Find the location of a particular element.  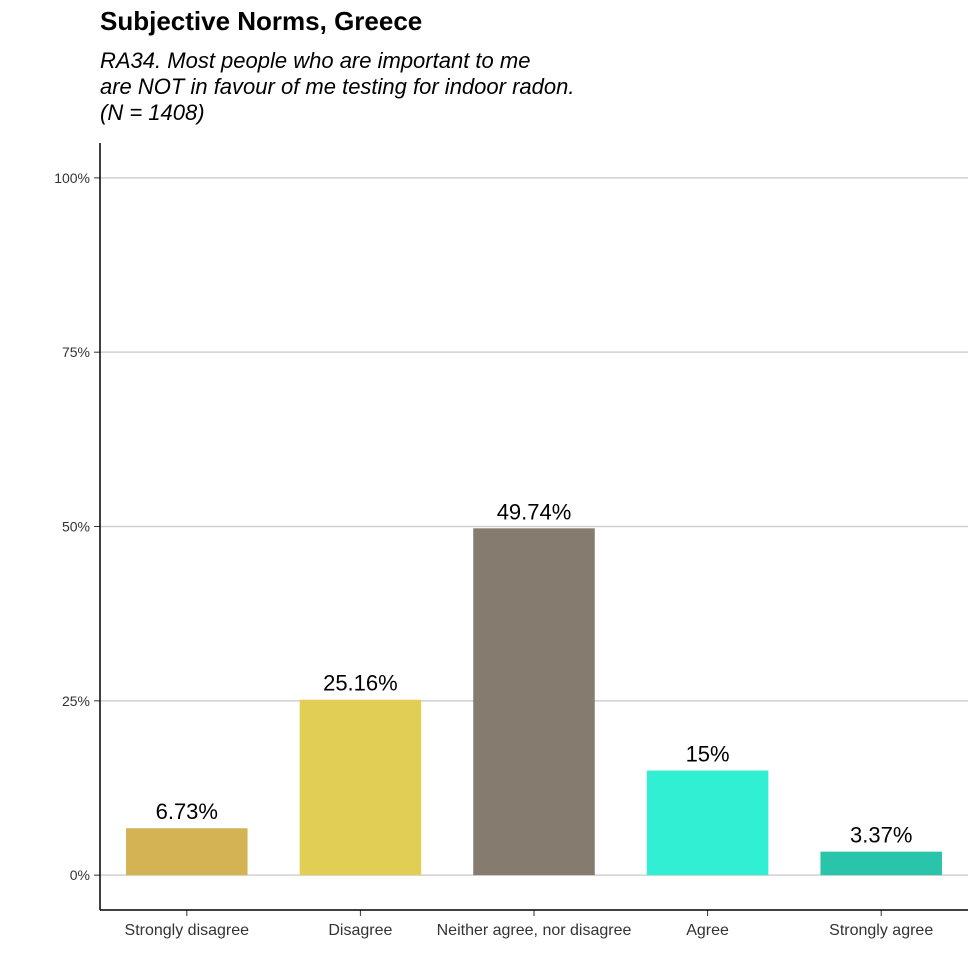

y-tick-label-75: 75% is located at coordinates (76, 352).